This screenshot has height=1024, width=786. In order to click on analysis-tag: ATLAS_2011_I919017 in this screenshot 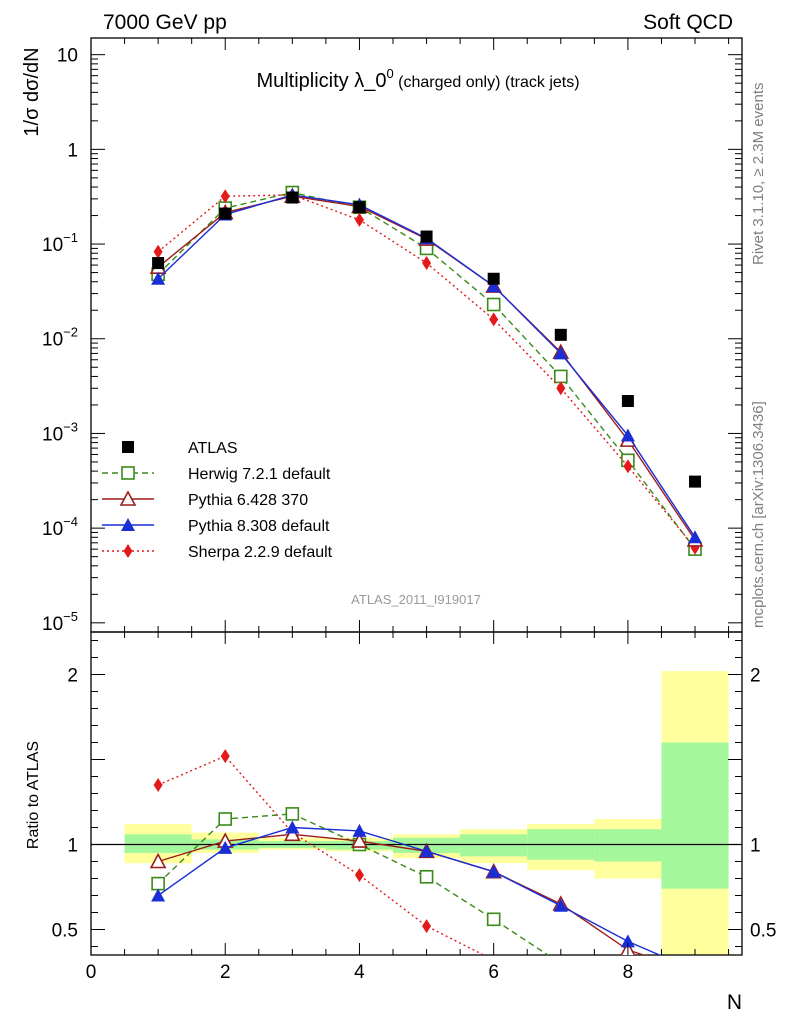, I will do `click(416, 599)`.